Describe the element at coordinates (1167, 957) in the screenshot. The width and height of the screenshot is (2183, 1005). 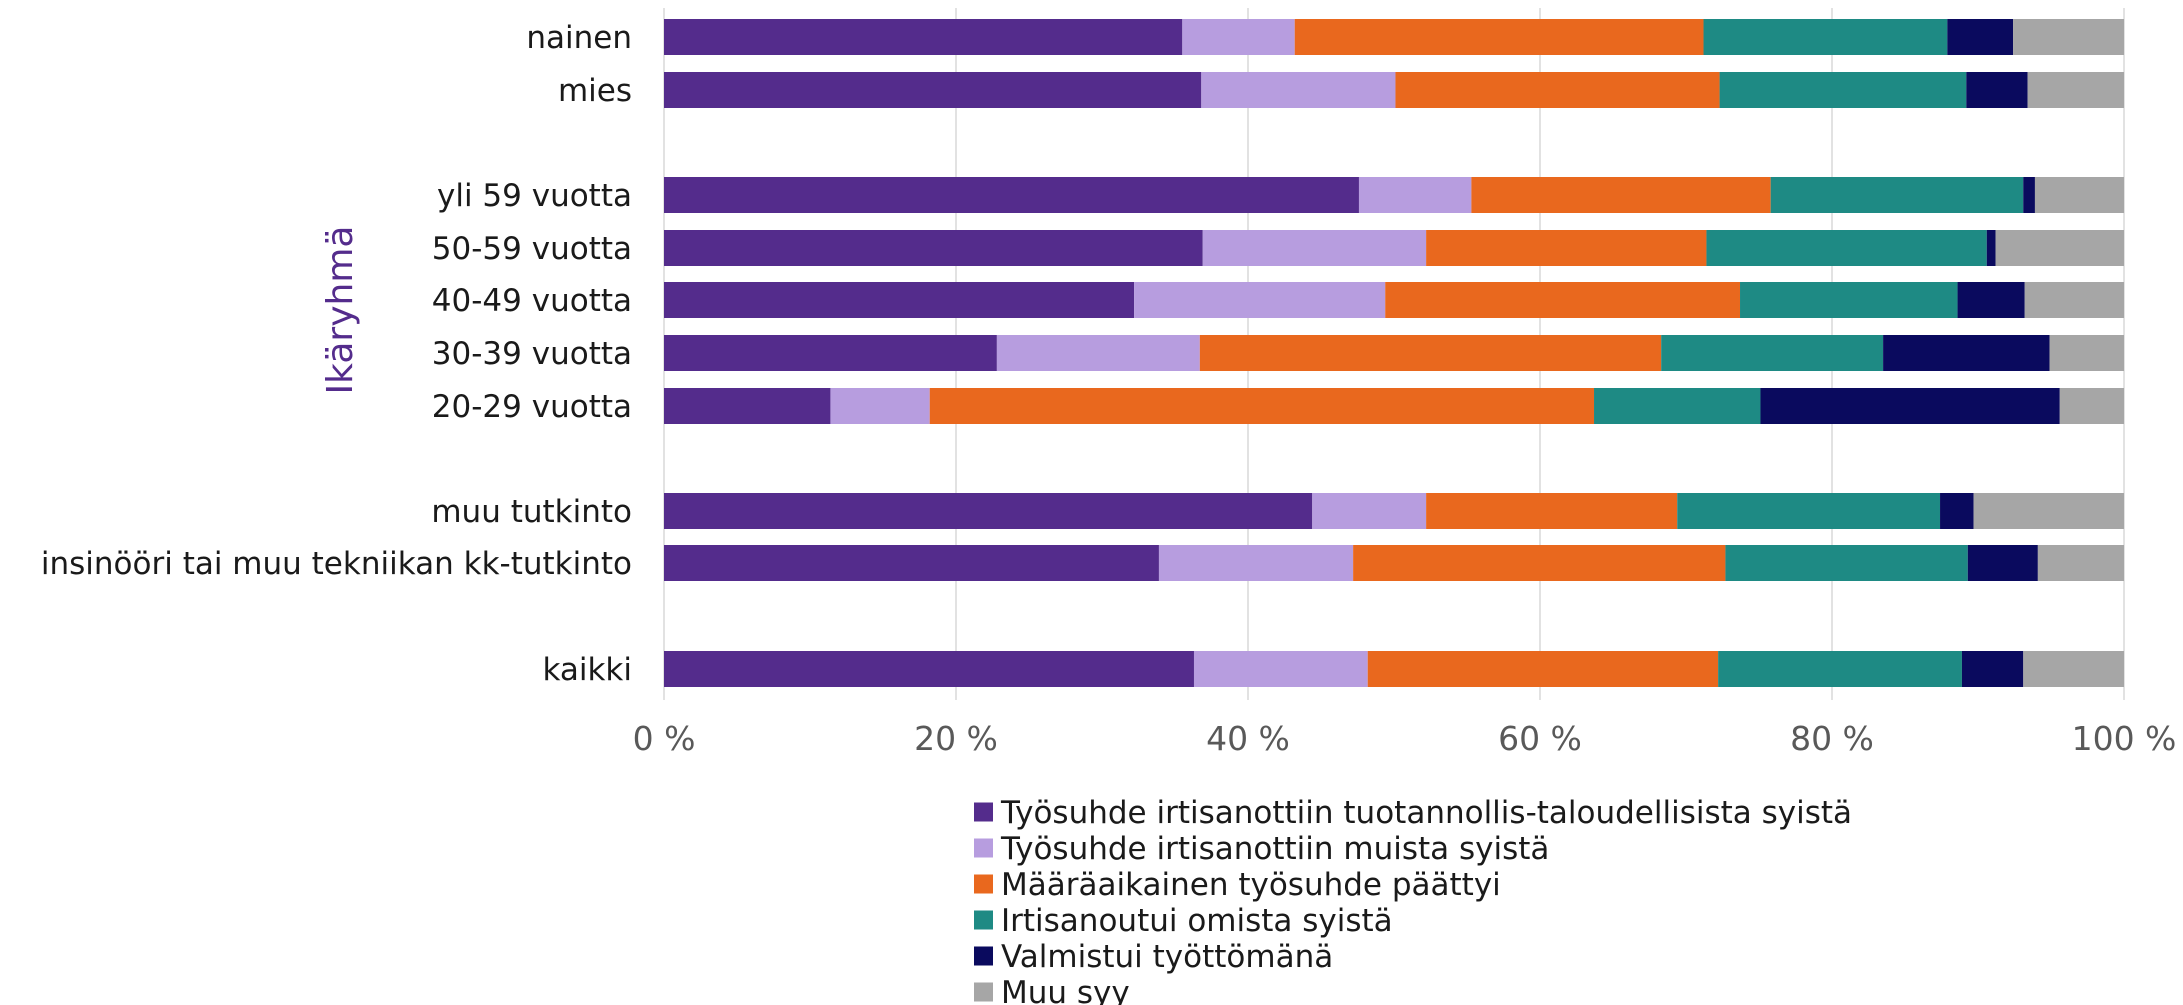
I see `legend-label: Valmistui työttömänä` at that location.